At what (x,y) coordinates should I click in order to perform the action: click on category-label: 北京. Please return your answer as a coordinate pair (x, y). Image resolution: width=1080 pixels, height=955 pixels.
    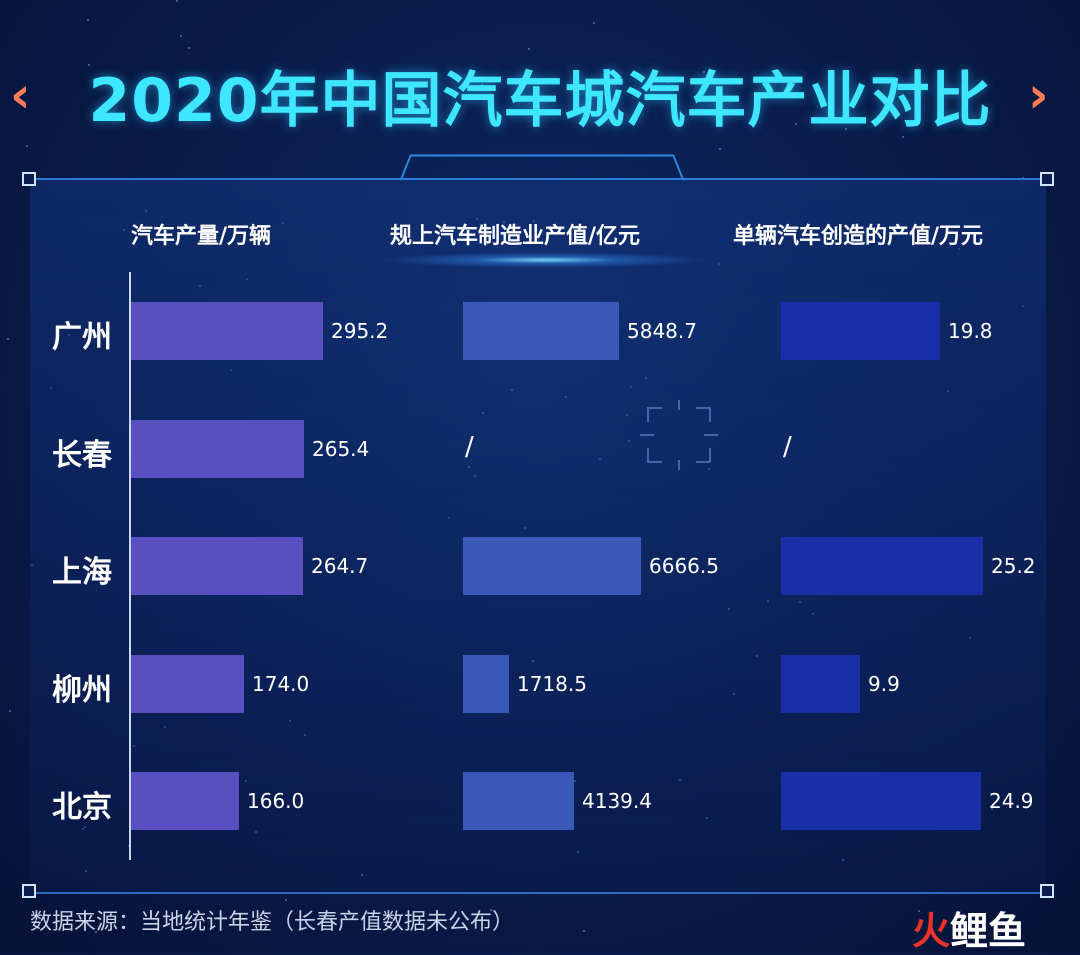
    Looking at the image, I should click on (82, 807).